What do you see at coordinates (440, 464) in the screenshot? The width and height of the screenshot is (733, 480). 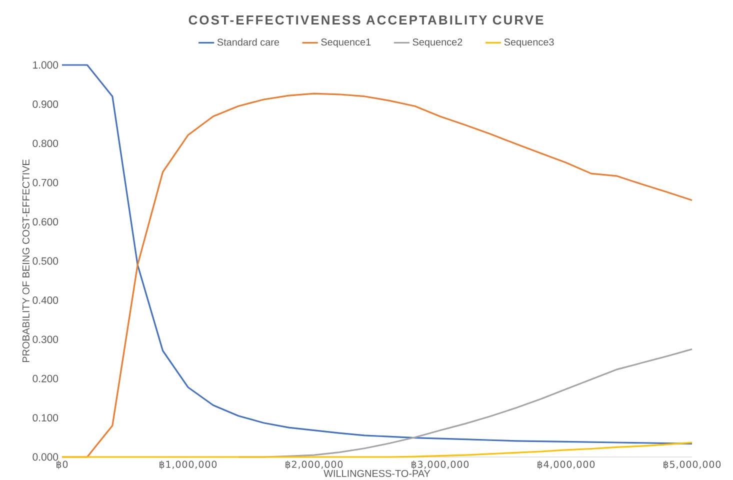 I see `x-tick-label: ฿3,000,000` at bounding box center [440, 464].